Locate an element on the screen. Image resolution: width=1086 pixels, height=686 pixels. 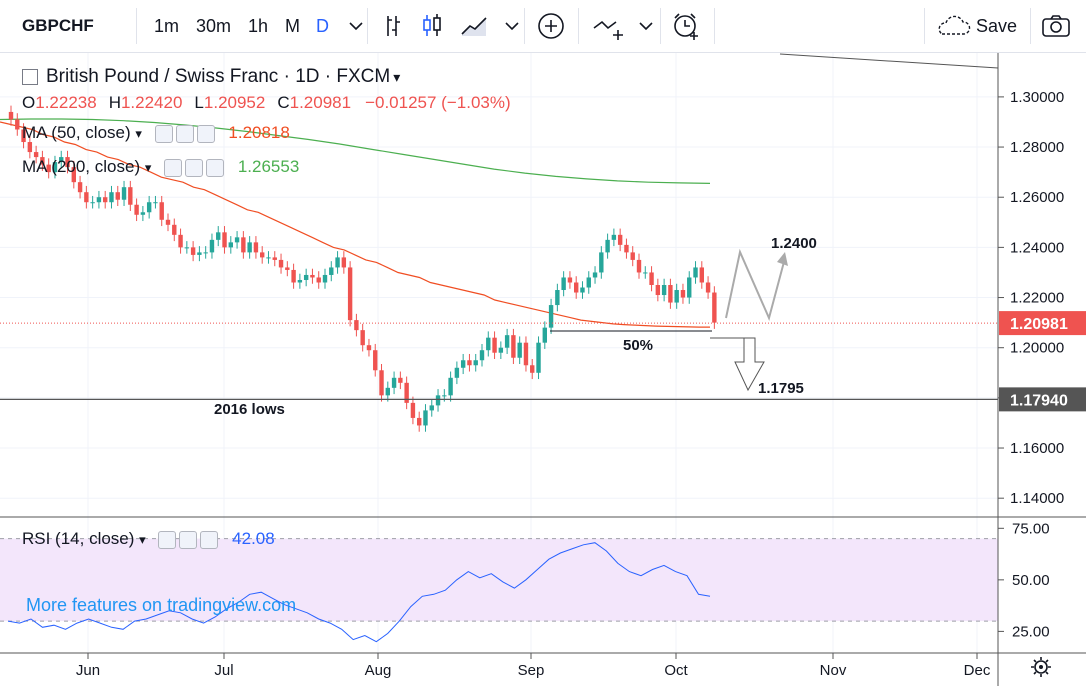
rsi-buttons is located at coordinates (189, 540).